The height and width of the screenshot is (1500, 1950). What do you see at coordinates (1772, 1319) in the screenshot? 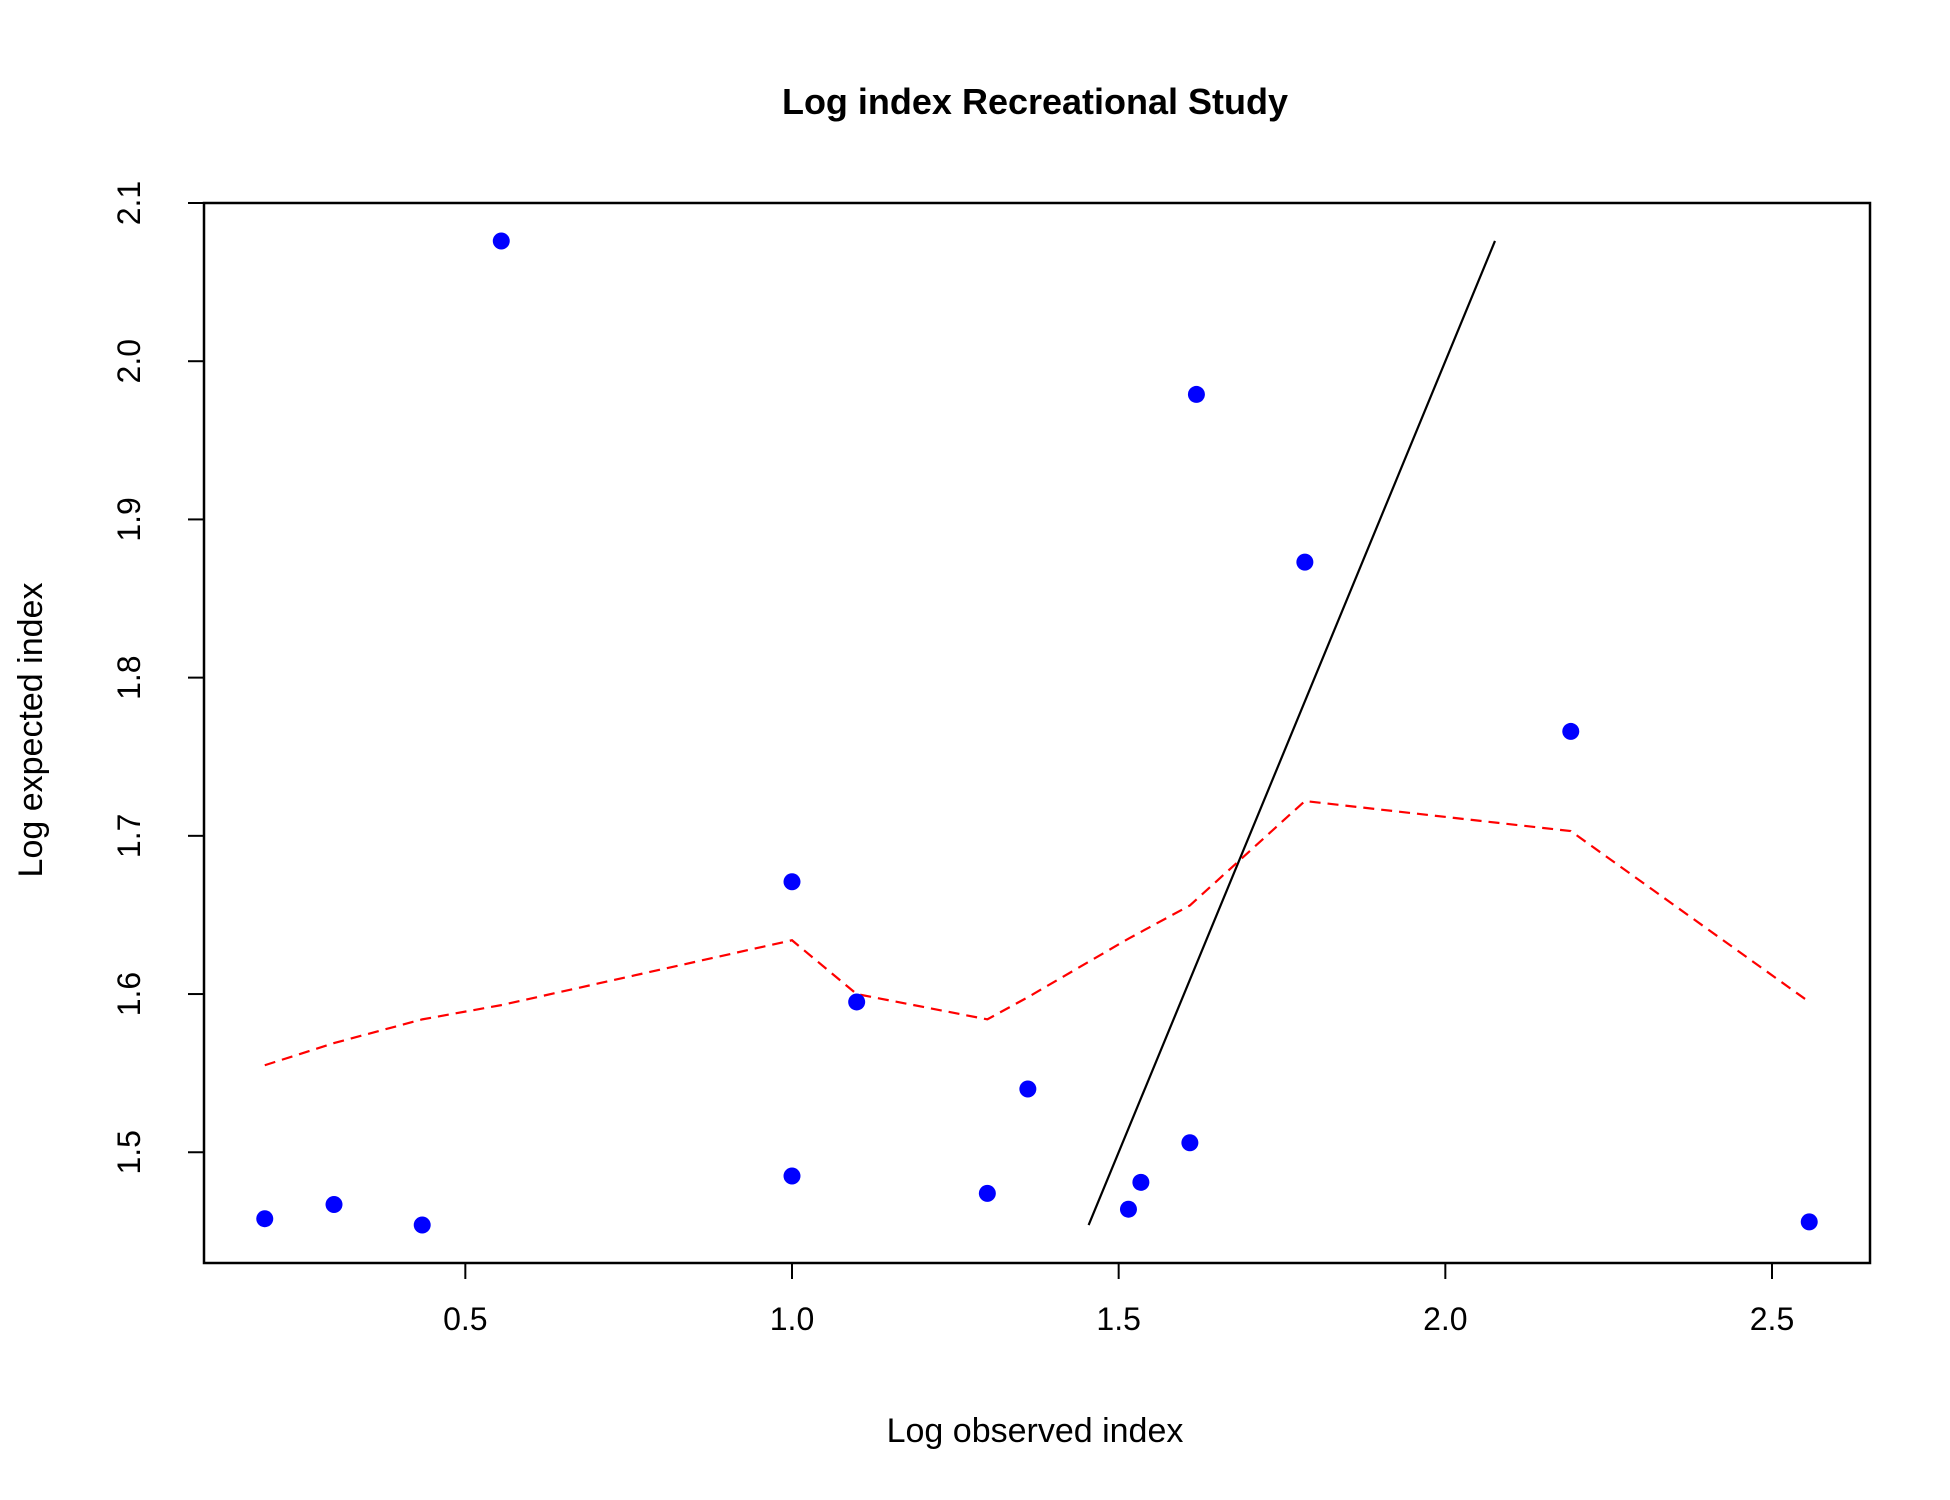
I see `x-tick-label: 2.5` at bounding box center [1772, 1319].